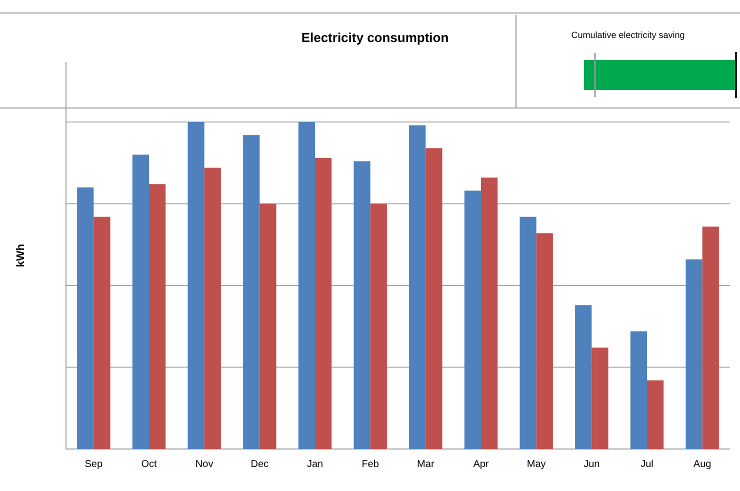  Describe the element at coordinates (204, 464) in the screenshot. I see `x-tick-label: Nov` at that location.